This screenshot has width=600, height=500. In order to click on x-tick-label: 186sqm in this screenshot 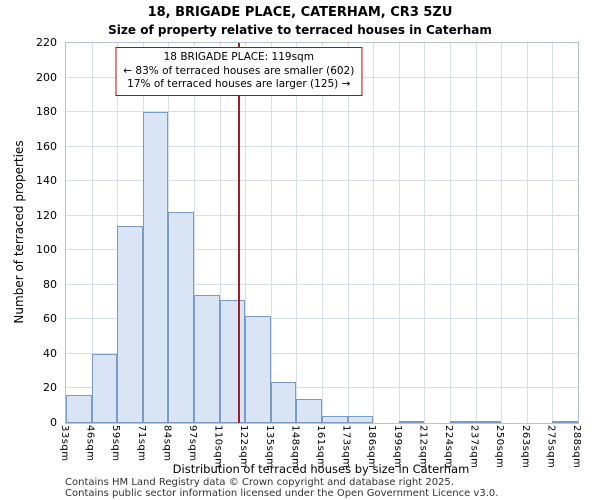, I will do `click(372, 447)`.